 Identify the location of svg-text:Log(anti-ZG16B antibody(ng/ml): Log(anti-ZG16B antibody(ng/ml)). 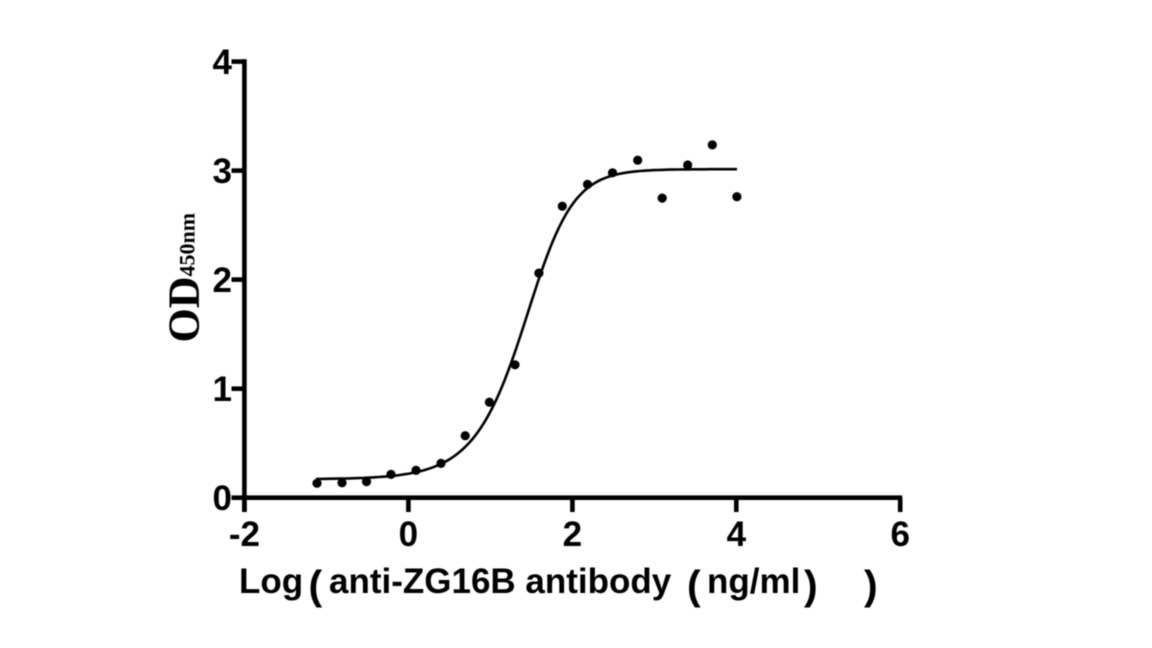
(558, 585).